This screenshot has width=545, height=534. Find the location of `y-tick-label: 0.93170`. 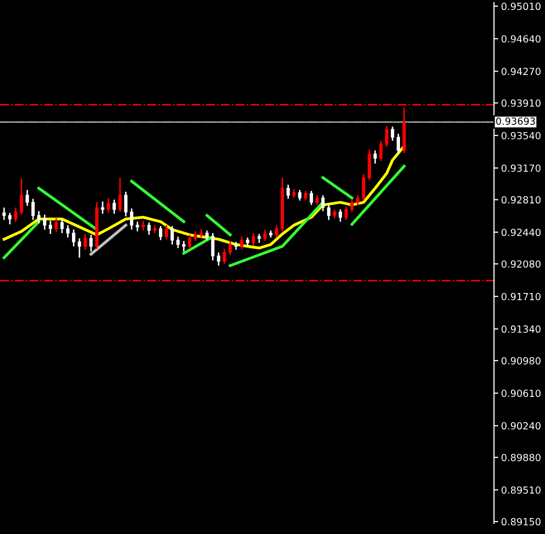

y-tick-label: 0.93170 is located at coordinates (521, 168).